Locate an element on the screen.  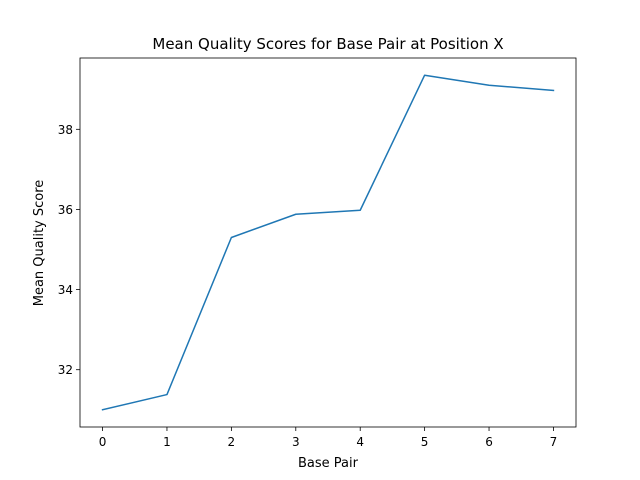
x-tick-label: 7 is located at coordinates (554, 442).